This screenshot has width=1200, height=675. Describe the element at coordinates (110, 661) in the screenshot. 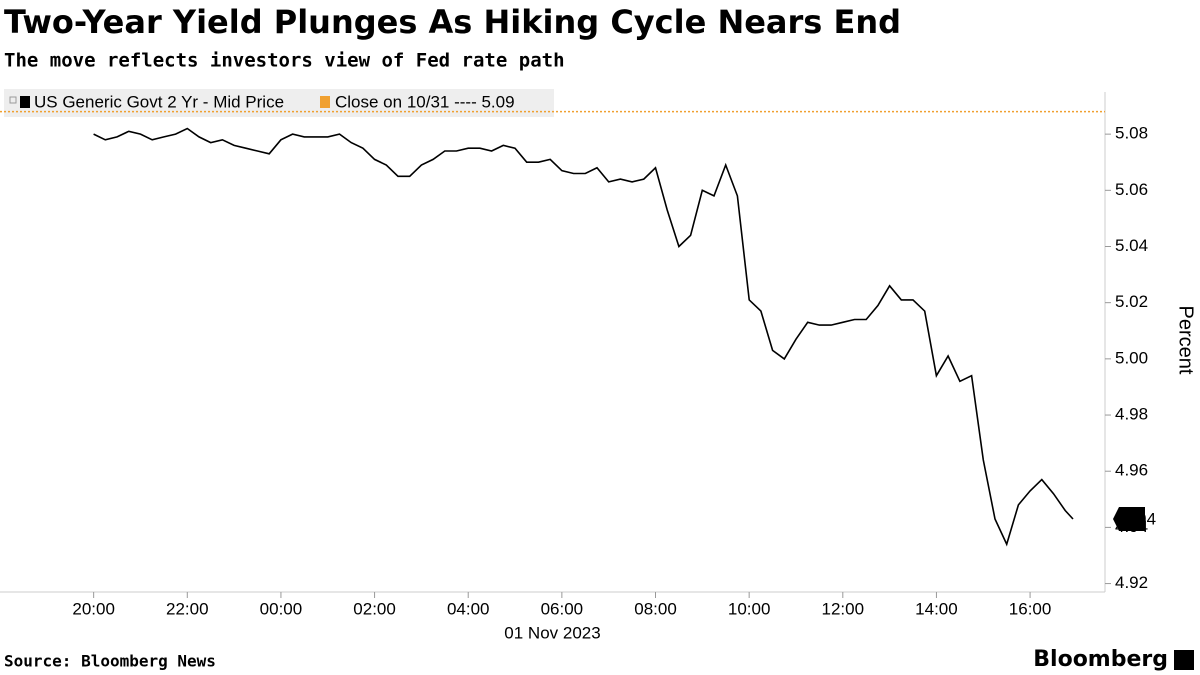

I see `source: Source: Bloomberg News` at that location.